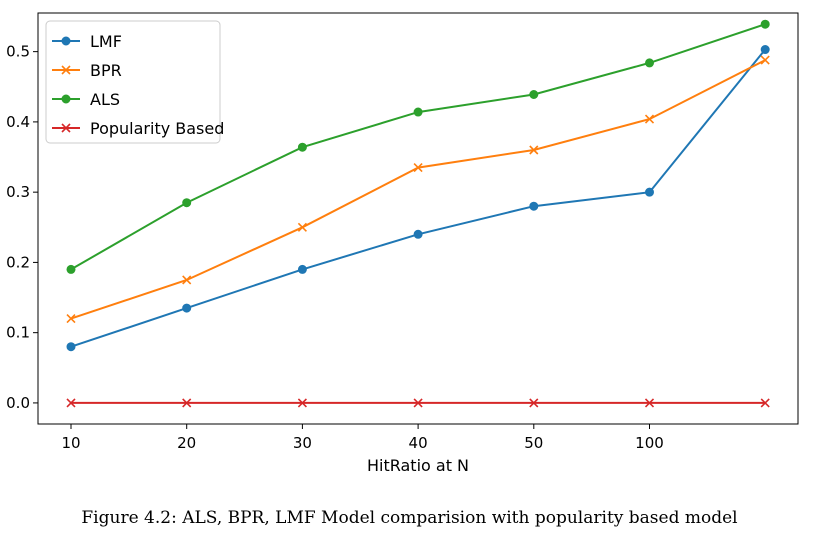  I want to click on legend-label-popularity-based: Popularity Based, so click(157, 128).